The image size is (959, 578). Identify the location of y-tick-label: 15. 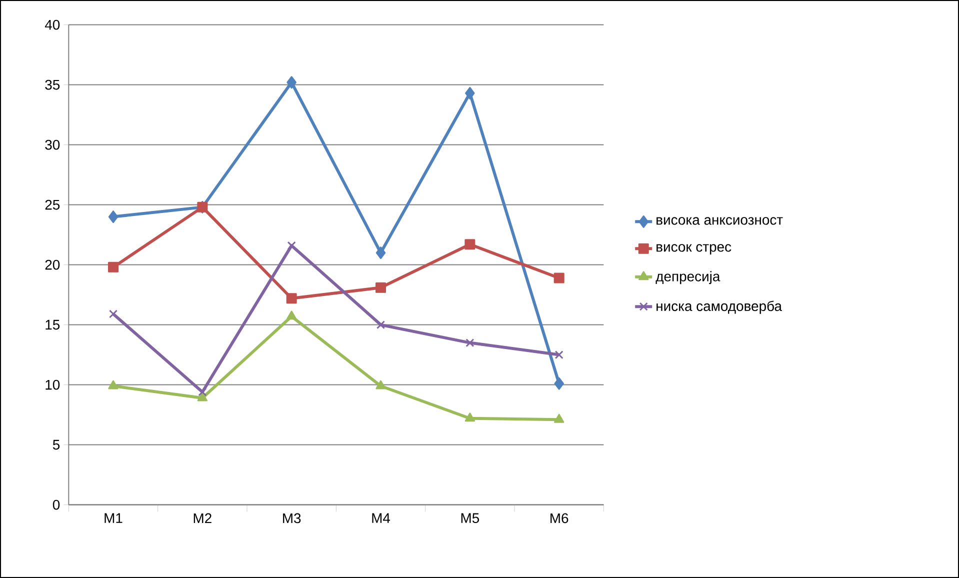
(53, 325).